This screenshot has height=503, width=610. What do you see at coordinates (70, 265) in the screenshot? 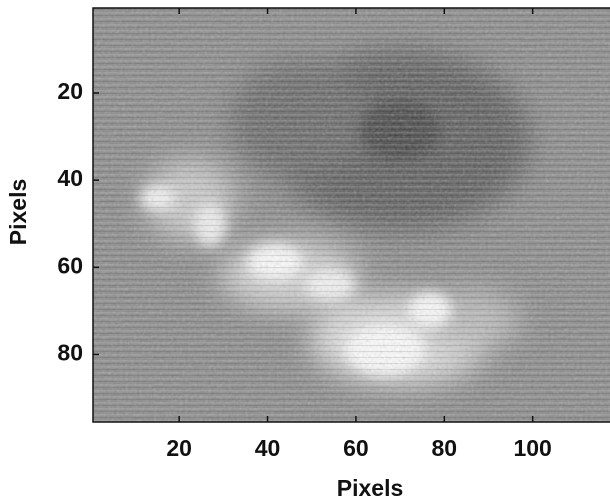
I see `y-tick-label: 60` at bounding box center [70, 265].